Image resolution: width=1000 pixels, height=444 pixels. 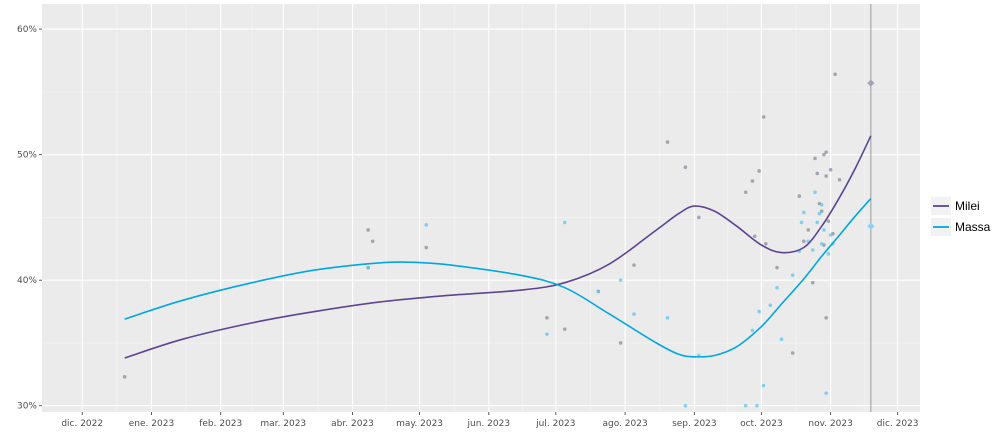 What do you see at coordinates (967, 206) in the screenshot?
I see `legend-label-milei: Milei` at bounding box center [967, 206].